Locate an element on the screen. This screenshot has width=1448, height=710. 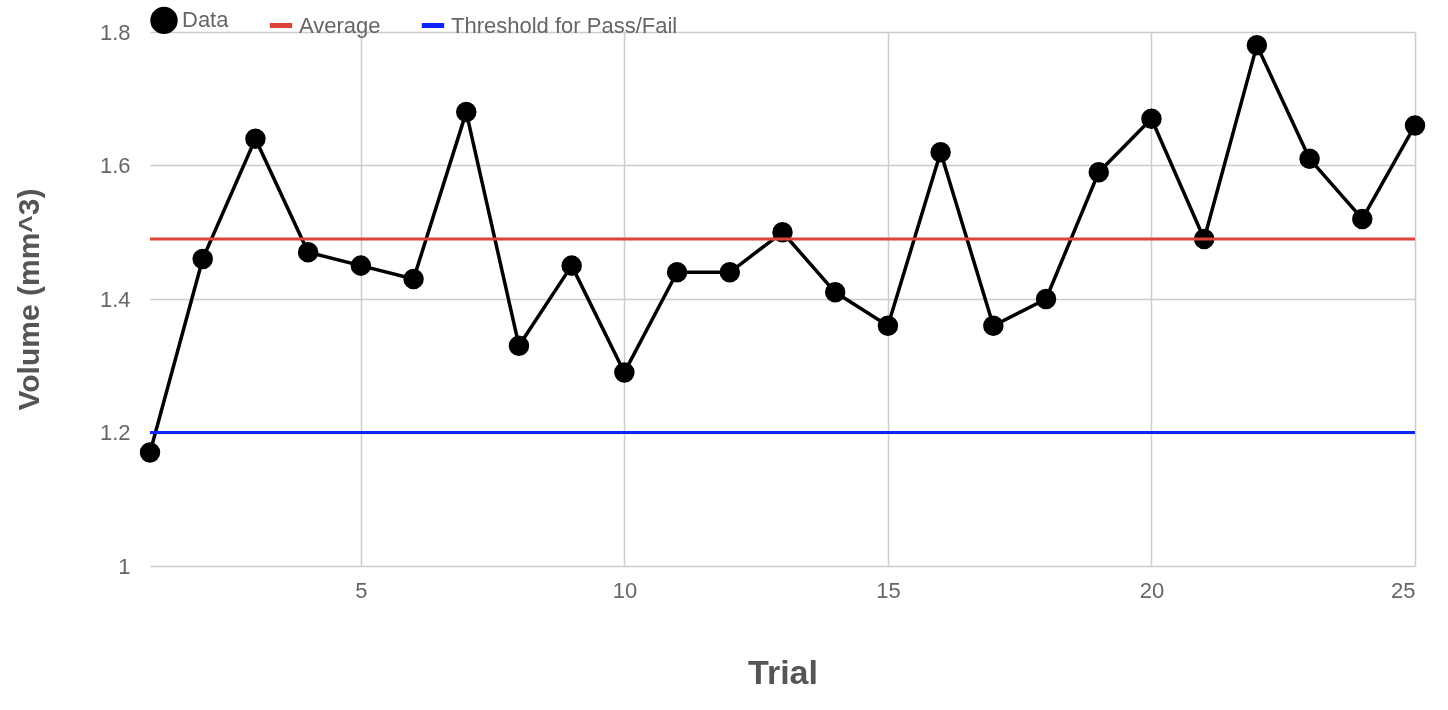
y-axis-title: Volume (mm^3) is located at coordinates (28, 299).